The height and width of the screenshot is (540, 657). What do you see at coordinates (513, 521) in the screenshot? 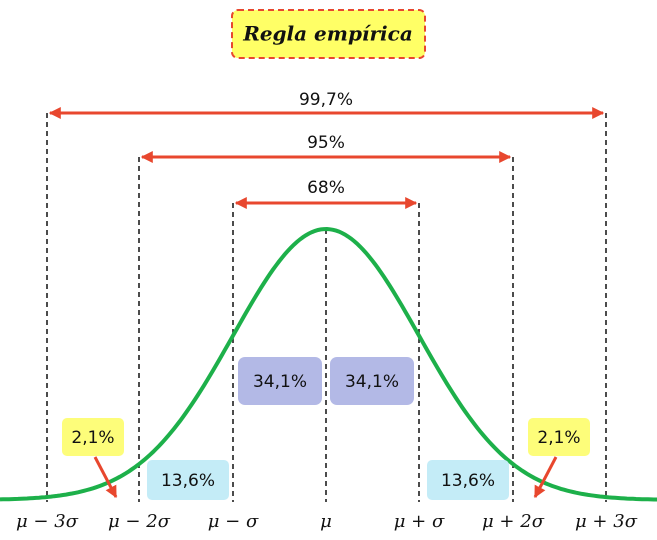
I see `axis-label: μ + 2σ` at bounding box center [513, 521].